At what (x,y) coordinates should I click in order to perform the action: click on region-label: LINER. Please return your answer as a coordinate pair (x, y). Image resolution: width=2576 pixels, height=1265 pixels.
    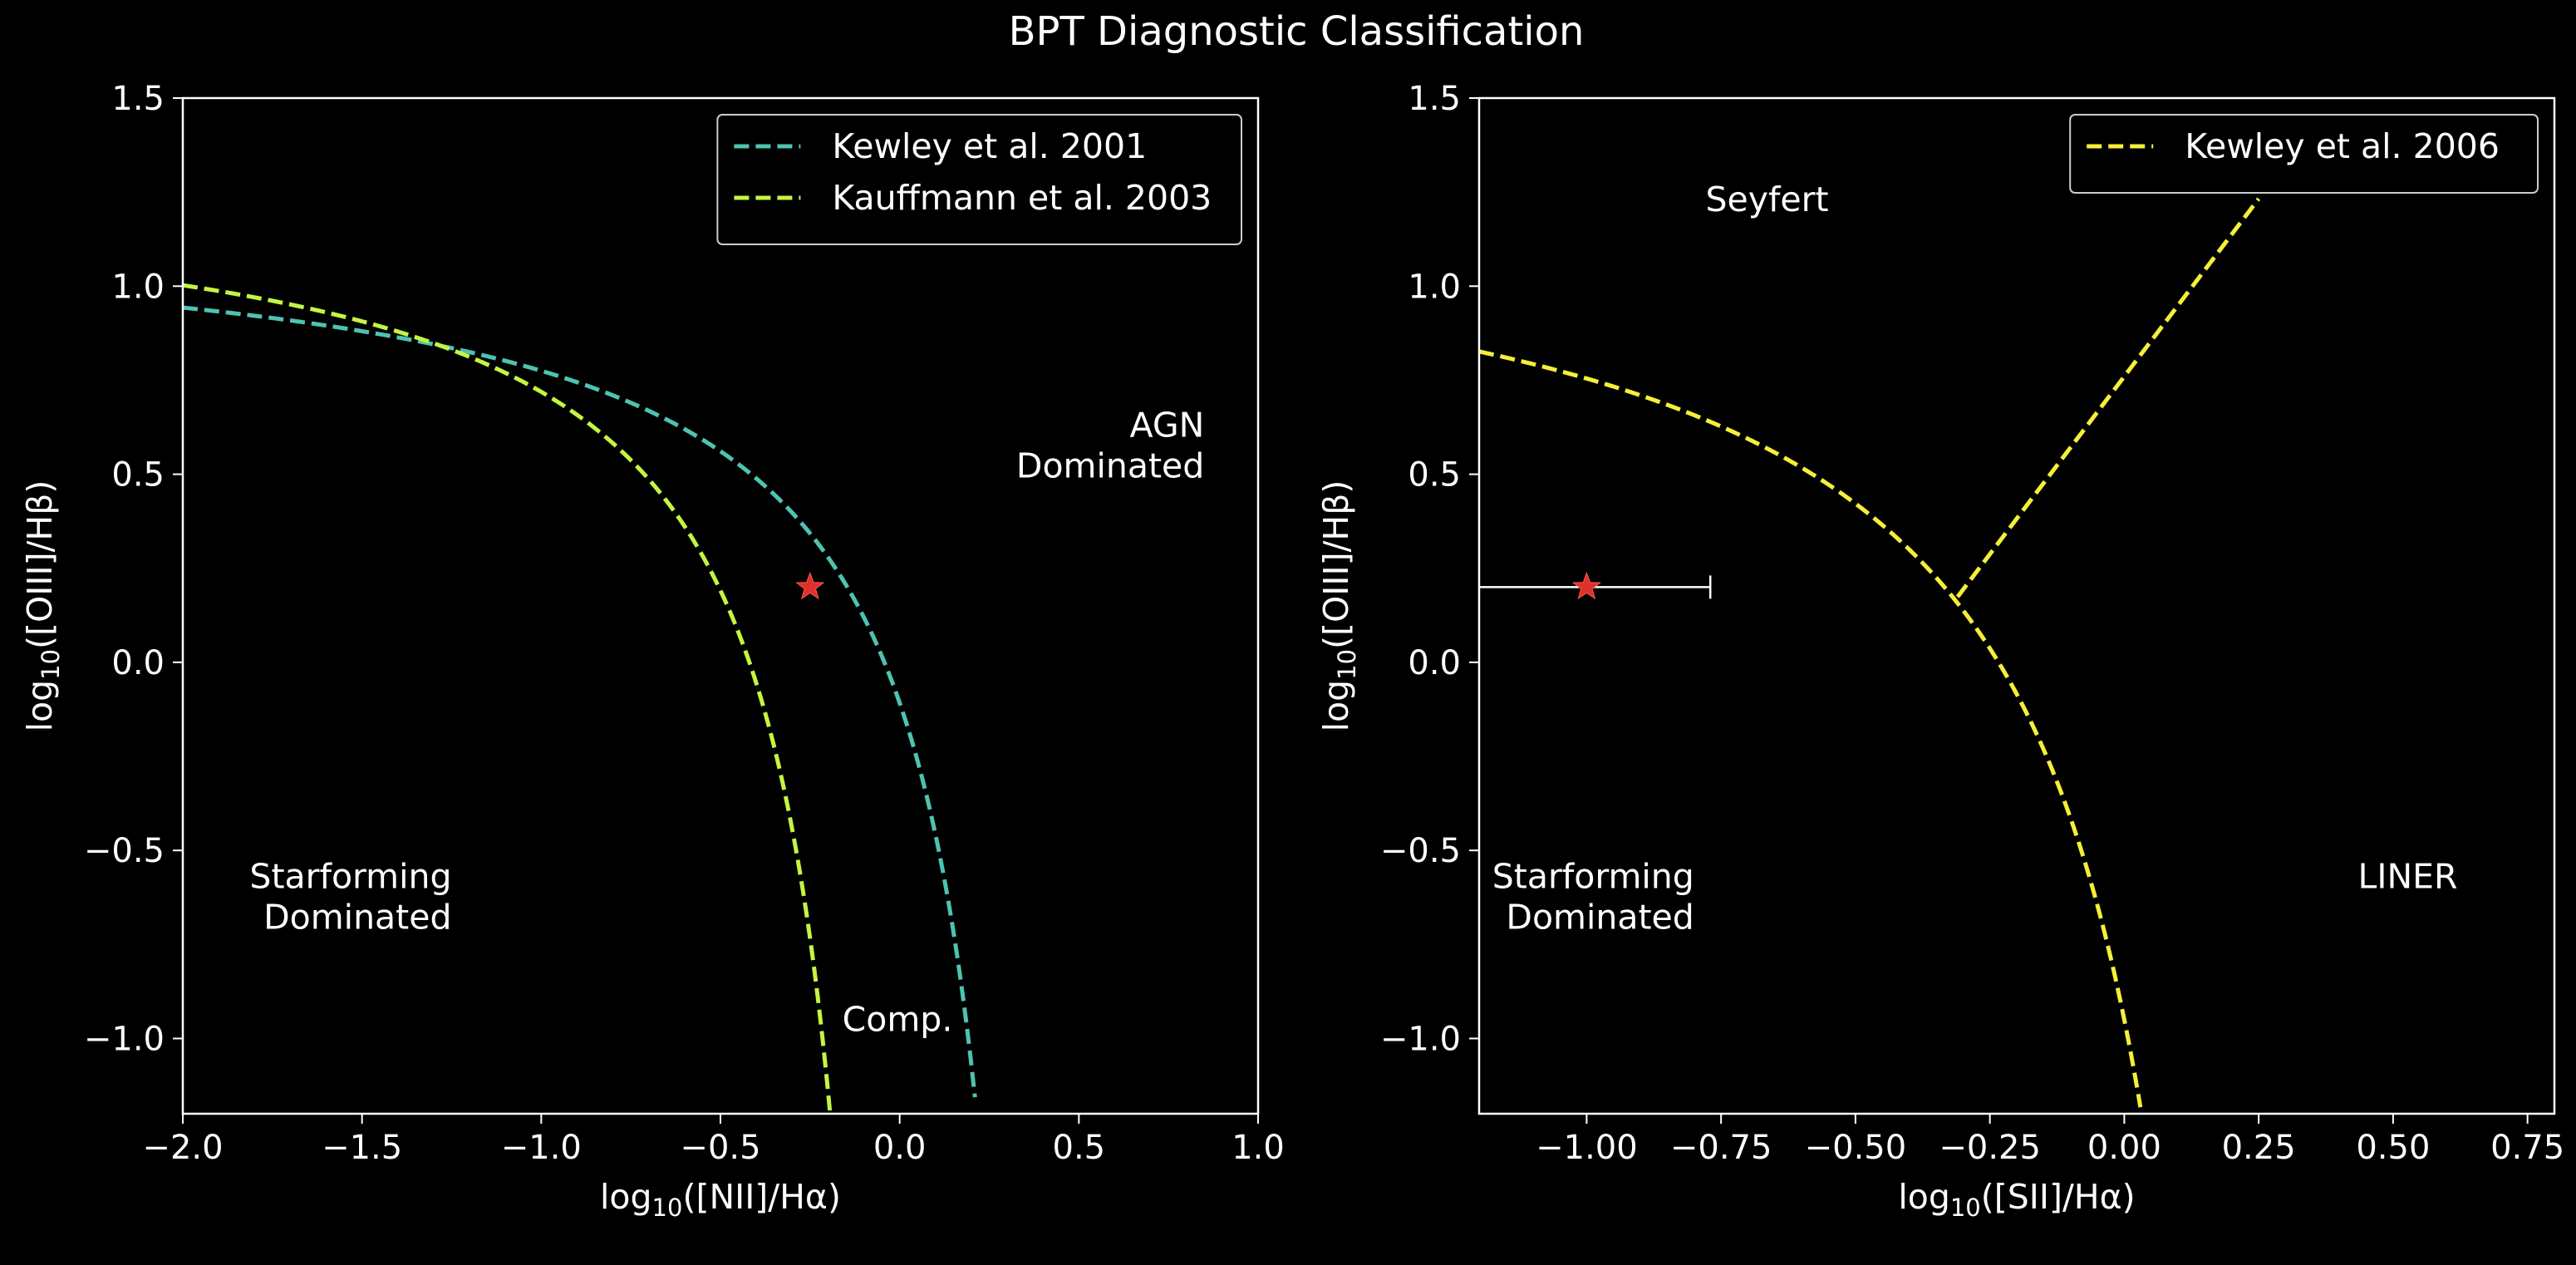
    Looking at the image, I should click on (2408, 876).